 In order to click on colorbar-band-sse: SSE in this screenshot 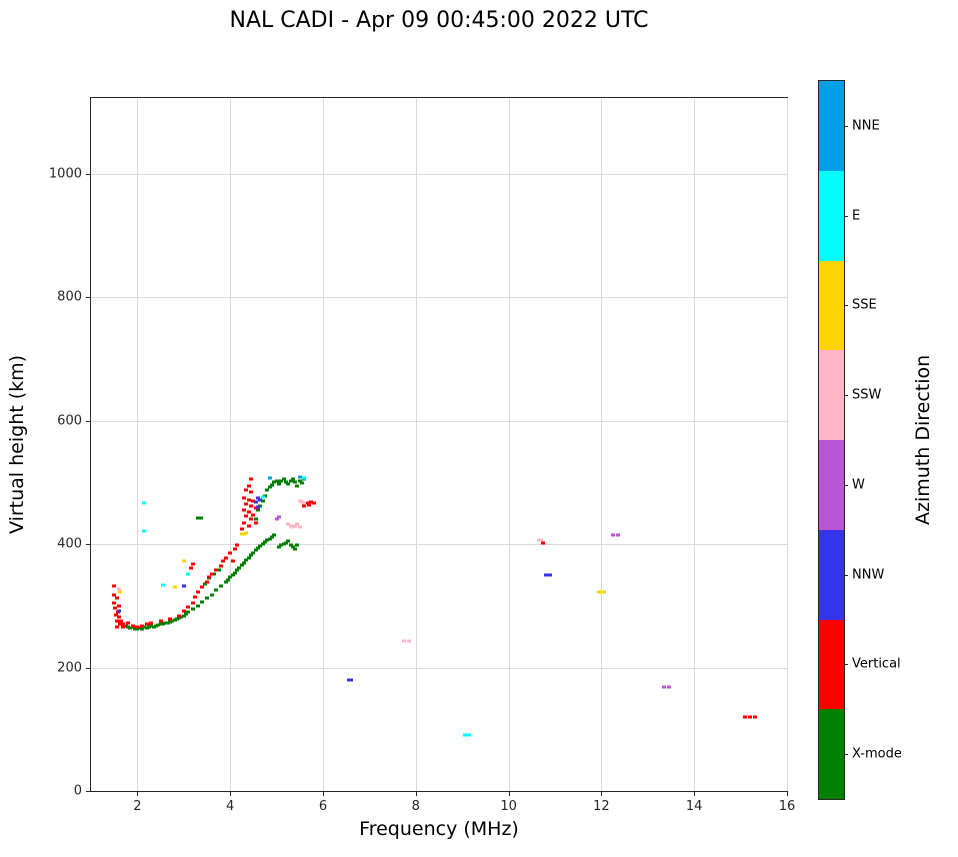, I will do `click(848, 305)`.